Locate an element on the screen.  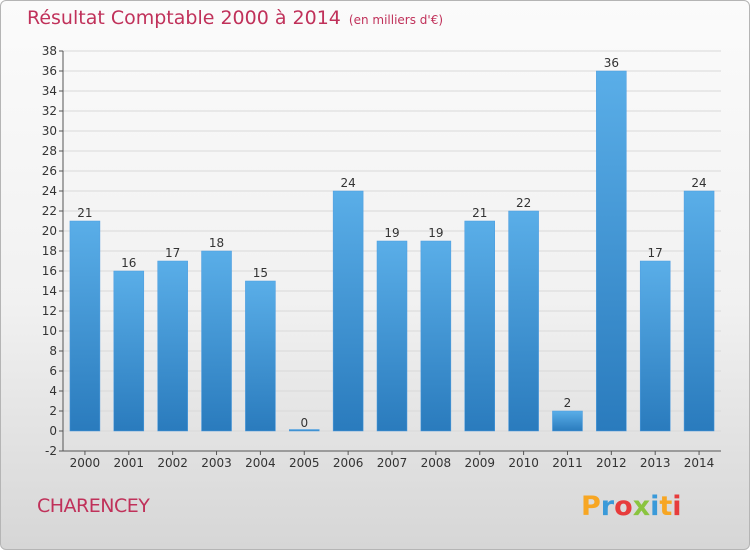
value-label-2013: 17 is located at coordinates (655, 253).